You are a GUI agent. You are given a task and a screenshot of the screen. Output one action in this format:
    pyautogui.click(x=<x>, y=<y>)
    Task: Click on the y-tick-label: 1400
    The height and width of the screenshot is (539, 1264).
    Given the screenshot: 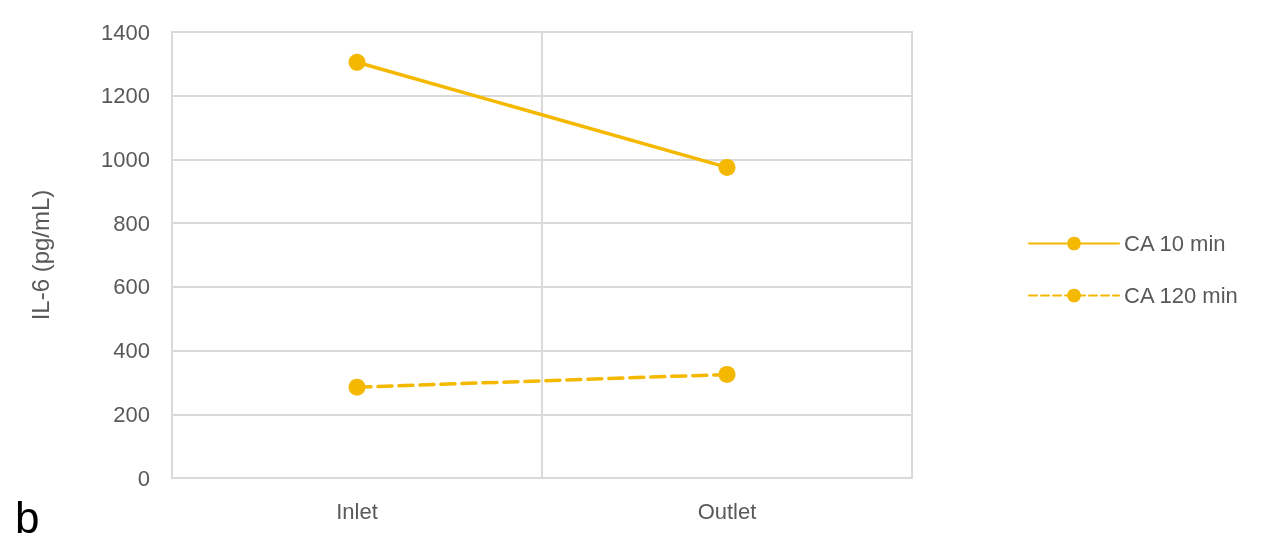 What is the action you would take?
    pyautogui.click(x=125, y=32)
    